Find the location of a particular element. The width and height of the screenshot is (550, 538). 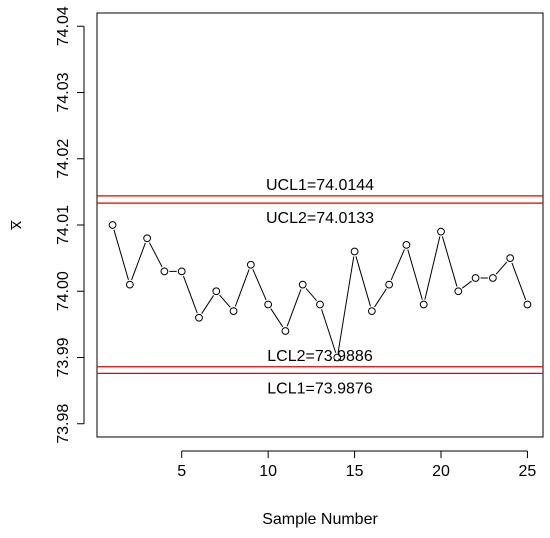

x-axis-title: Sample Number is located at coordinates (320, 519).